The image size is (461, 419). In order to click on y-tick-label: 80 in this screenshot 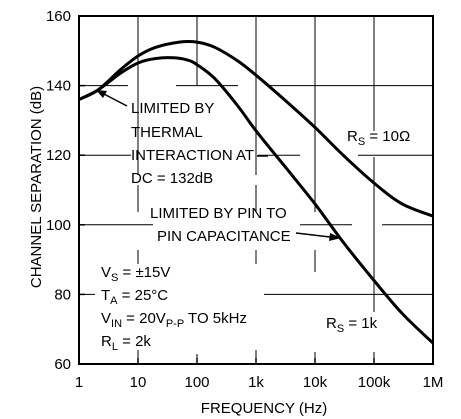, I will do `click(62, 294)`.